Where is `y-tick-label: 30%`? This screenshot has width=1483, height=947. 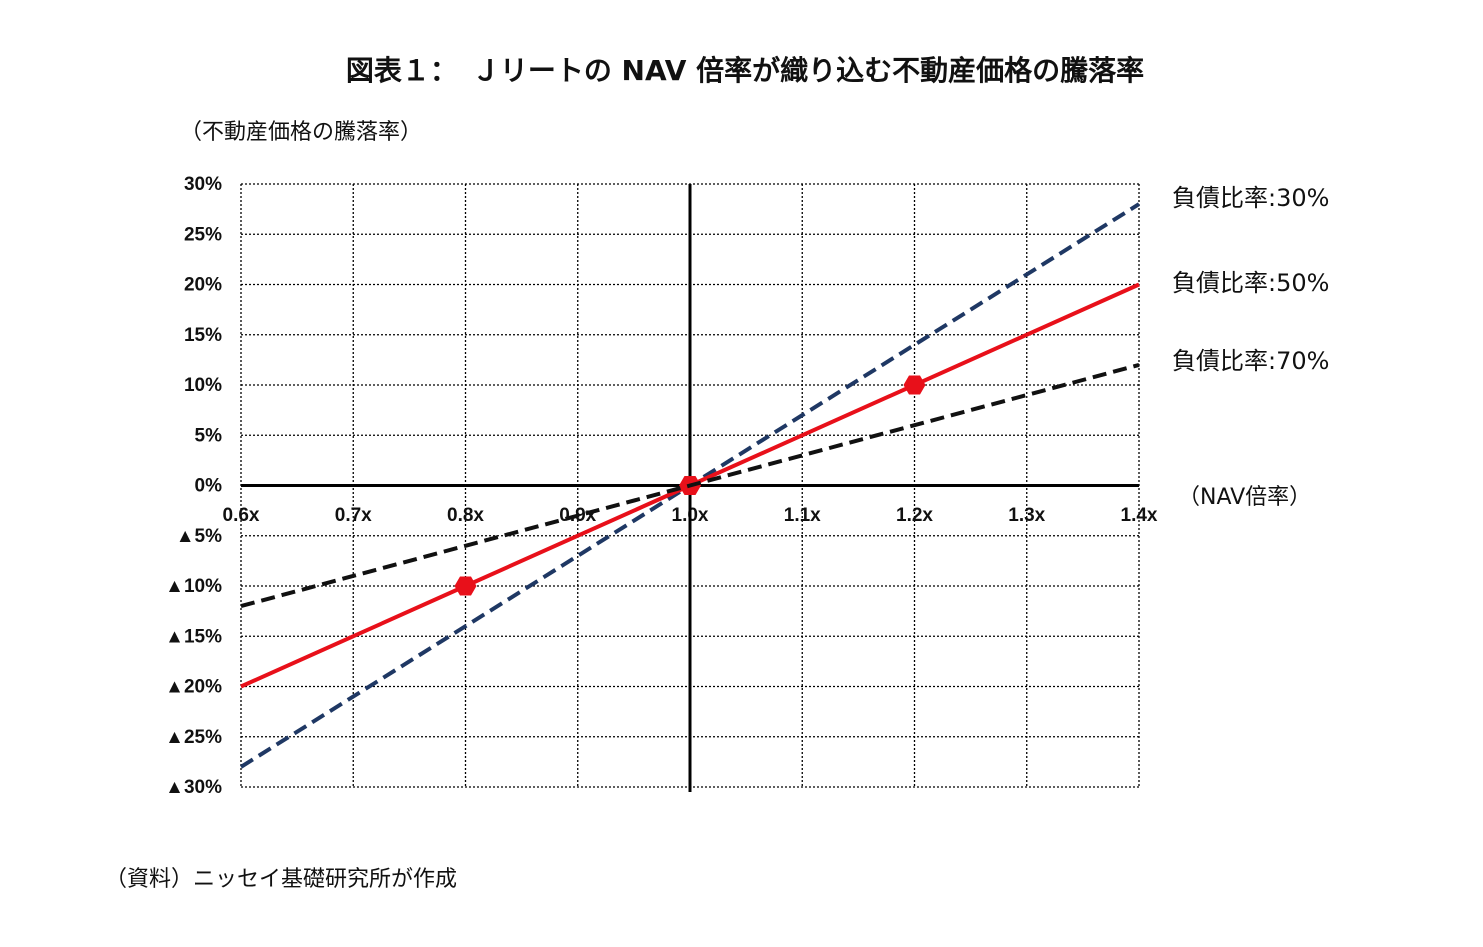 y-tick-label: 30% is located at coordinates (203, 184).